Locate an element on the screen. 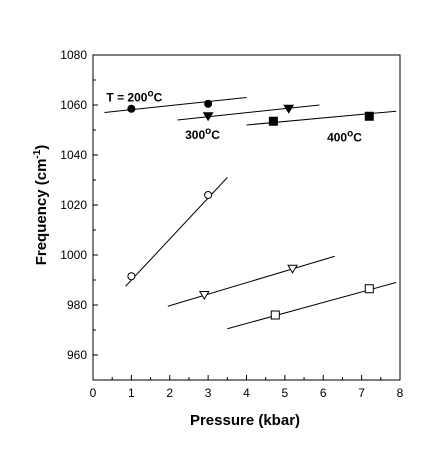 Image resolution: width=439 pixels, height=453 pixels. y-tick-label: 1000 is located at coordinates (73, 255).